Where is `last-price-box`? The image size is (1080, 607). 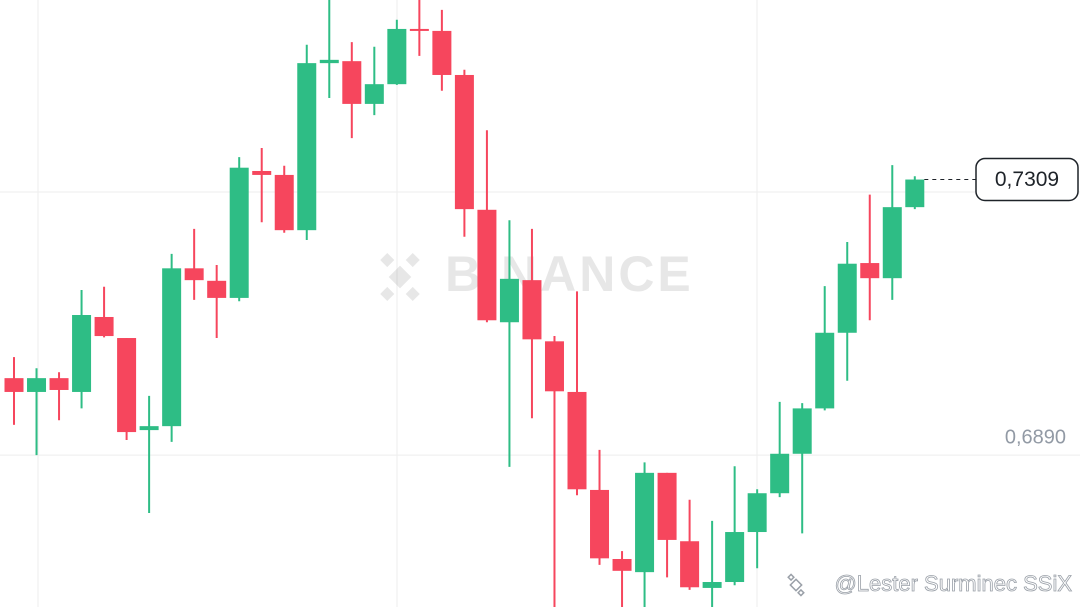 last-price-box is located at coordinates (1027, 179).